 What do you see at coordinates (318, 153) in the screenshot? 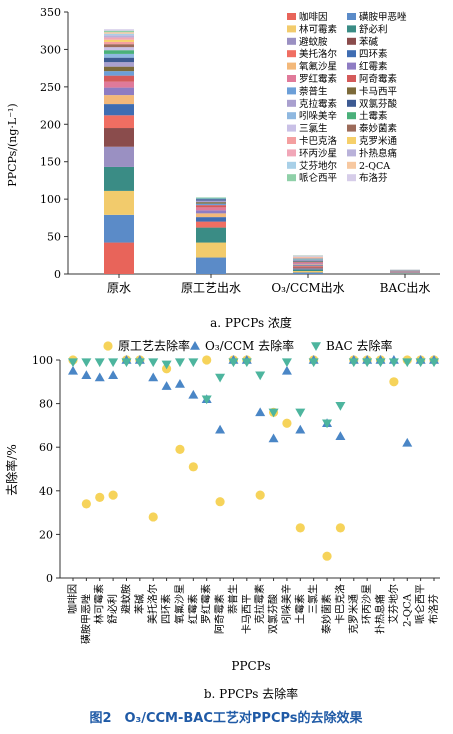
I see `chart-a-legend-label: 环丙沙星` at bounding box center [318, 153].